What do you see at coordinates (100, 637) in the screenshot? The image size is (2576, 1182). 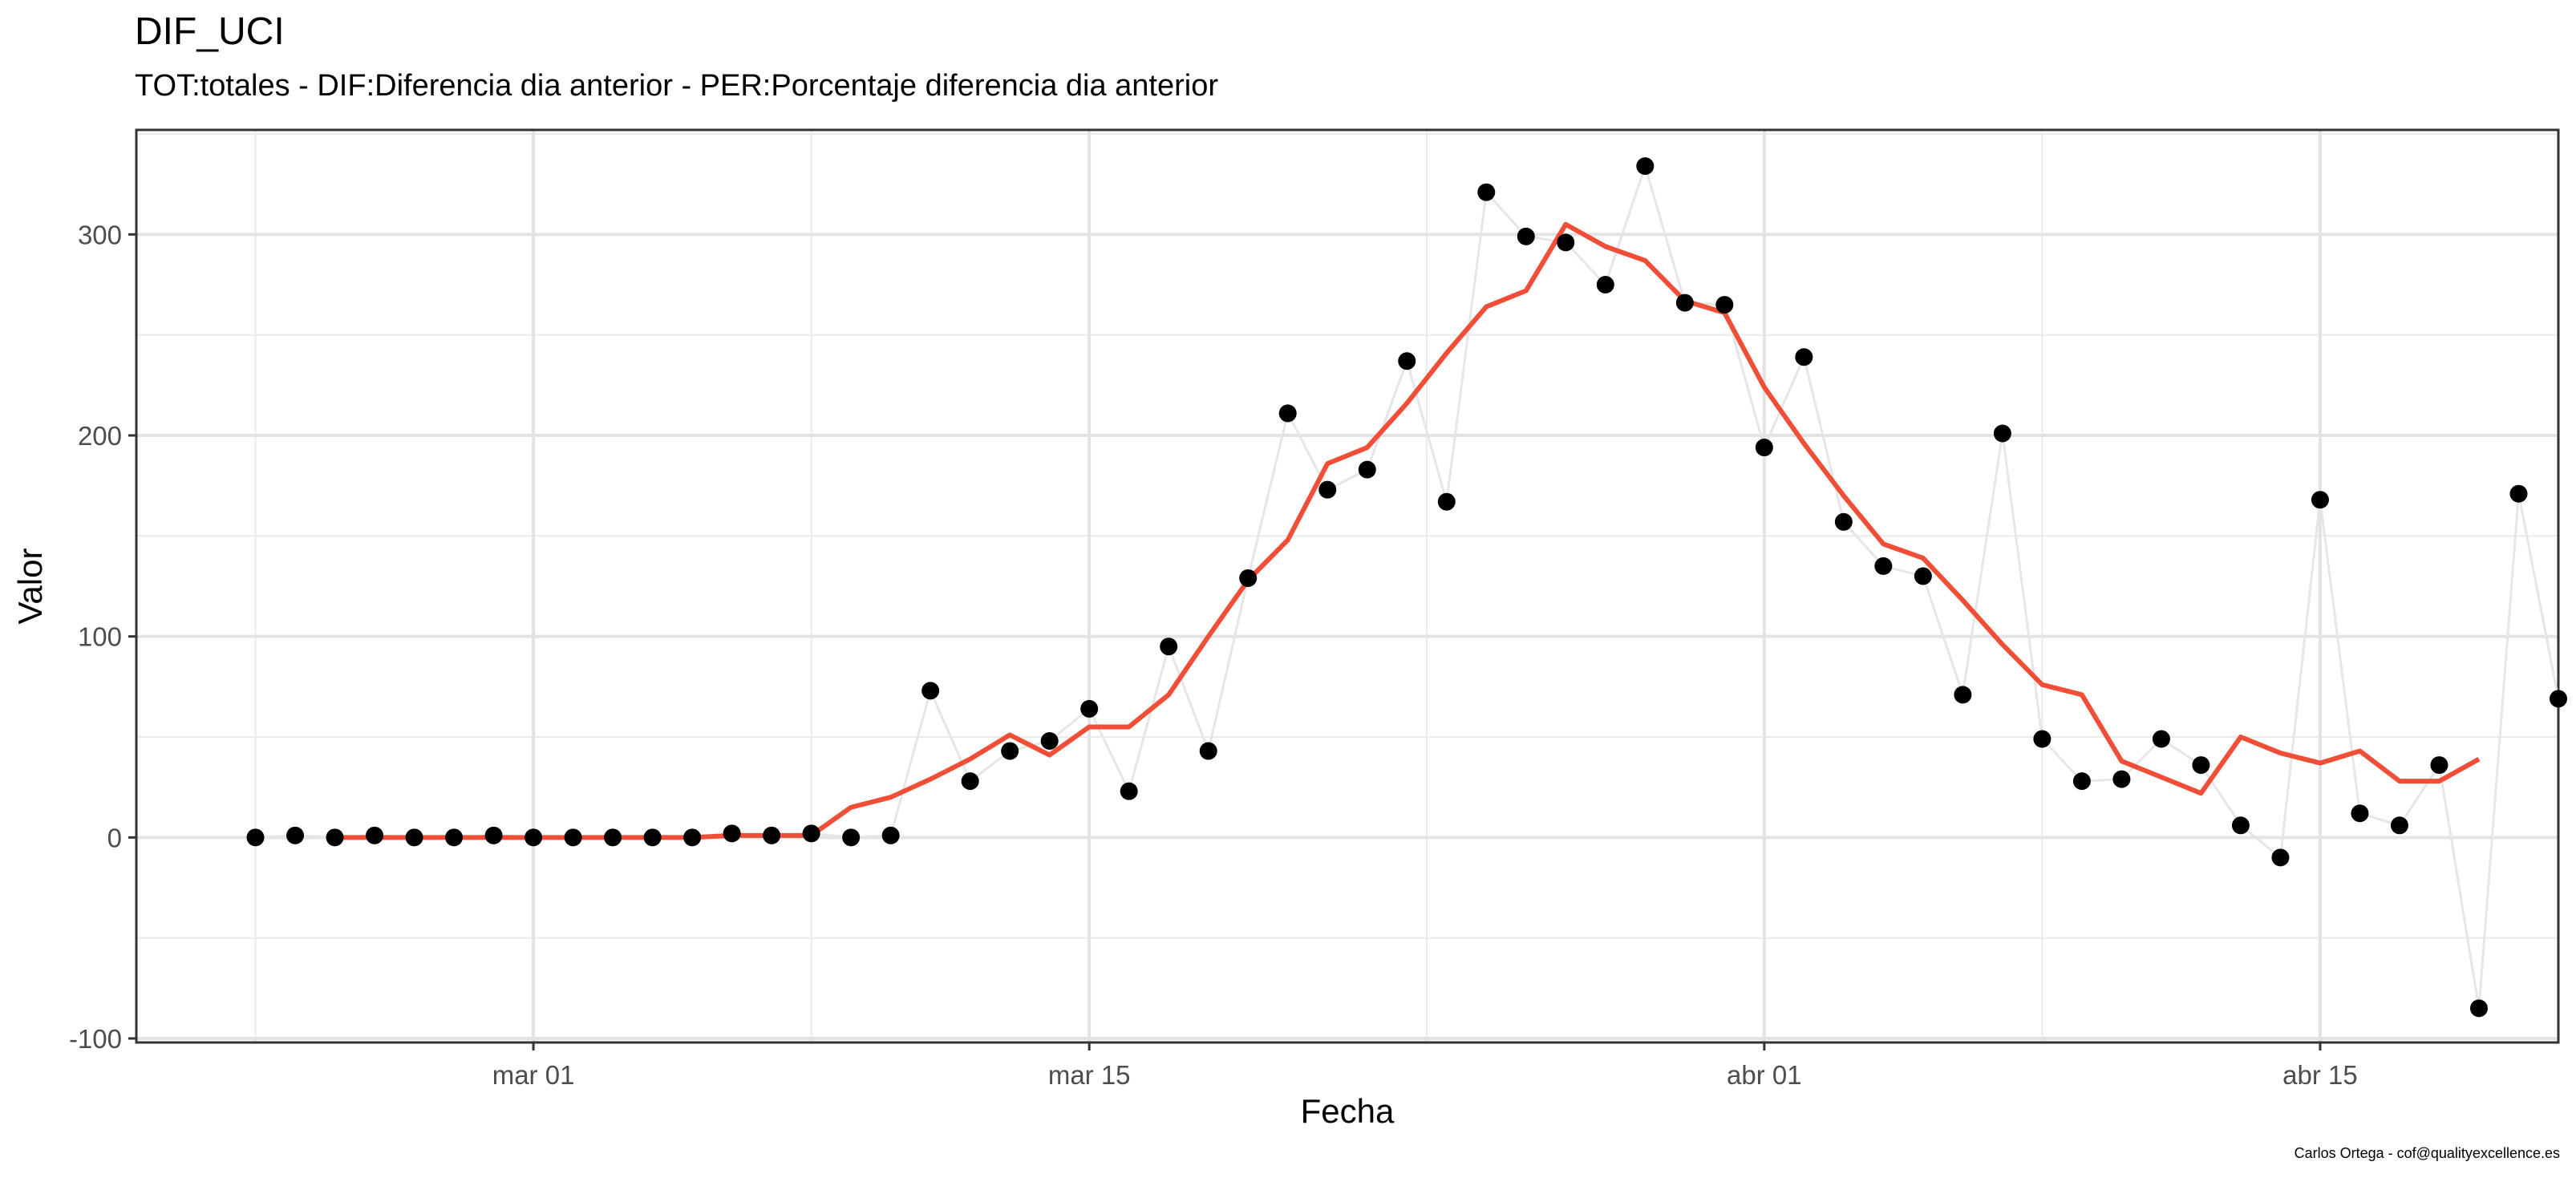 I see `y-tick-label: 100` at bounding box center [100, 637].